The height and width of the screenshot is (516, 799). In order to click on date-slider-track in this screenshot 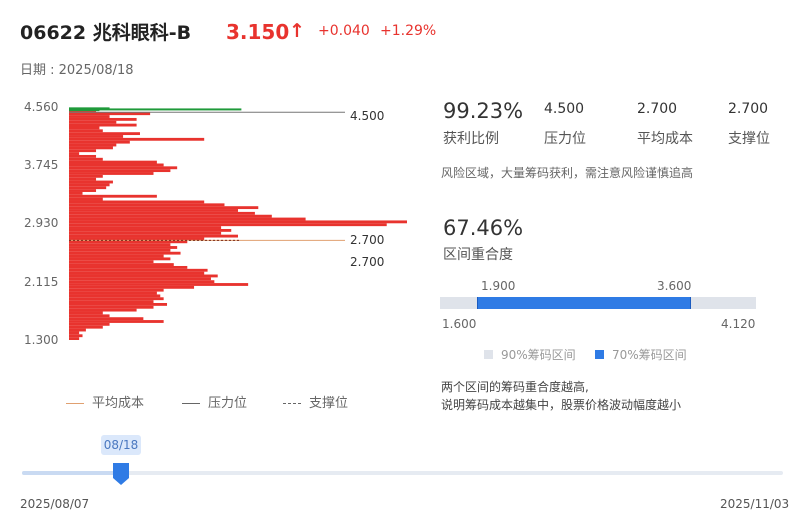, I will do `click(402, 473)`.